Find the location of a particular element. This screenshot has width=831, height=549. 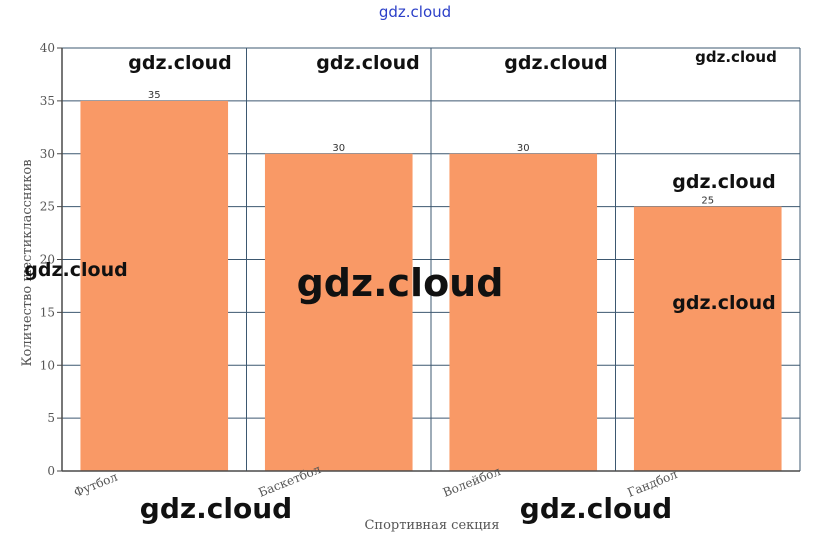

y-axis-title: Количество шестиклассников is located at coordinates (27, 262).